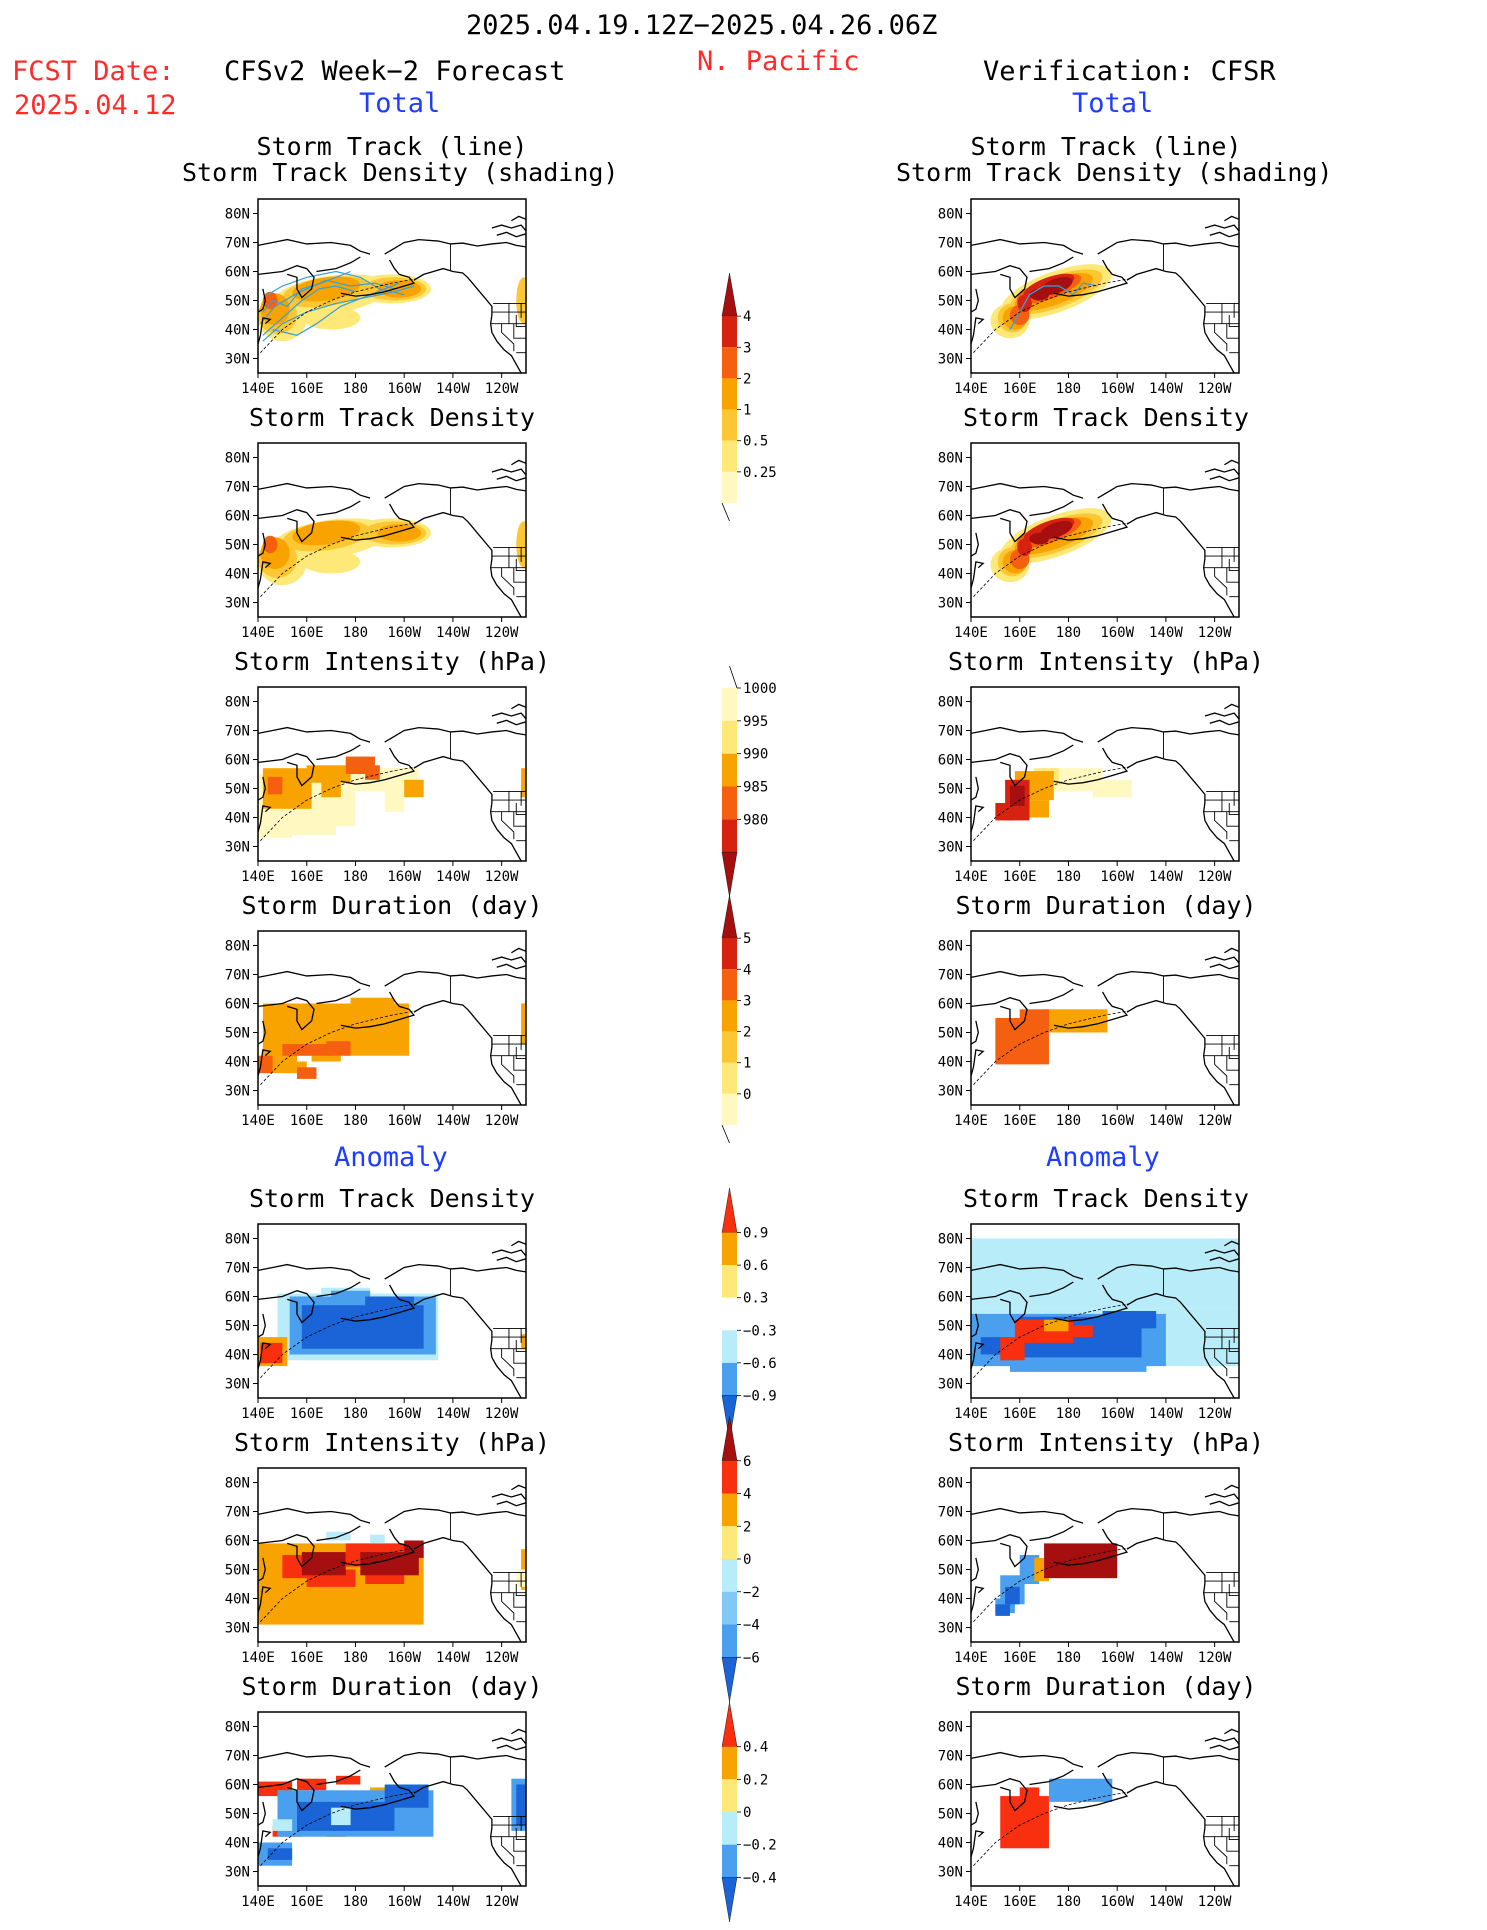 This screenshot has width=1487, height=1930. I want to click on left-p1-title-shading: Storm Track Density (shading), so click(400, 172).